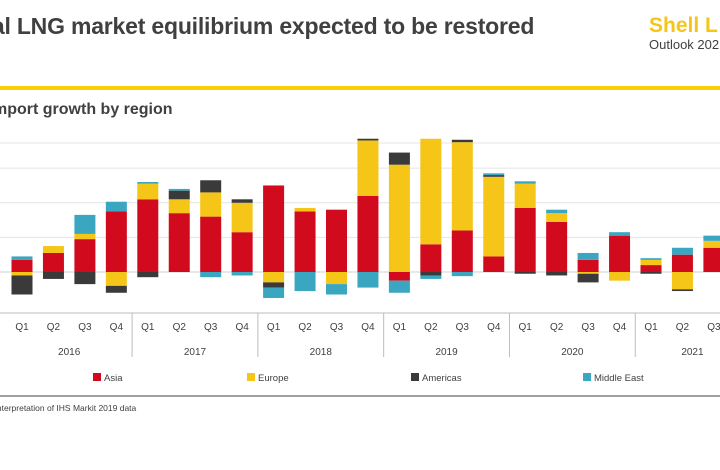  Describe the element at coordinates (68, 408) in the screenshot. I see `source-note: interpretation of IHS Markit 2019 data` at that location.